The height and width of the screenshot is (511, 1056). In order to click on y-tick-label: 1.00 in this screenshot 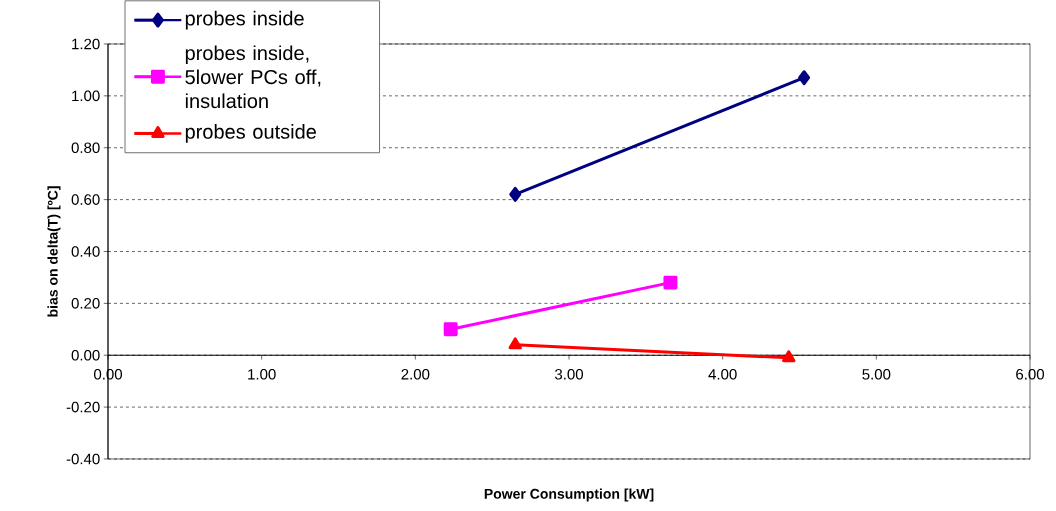, I will do `click(86, 96)`.